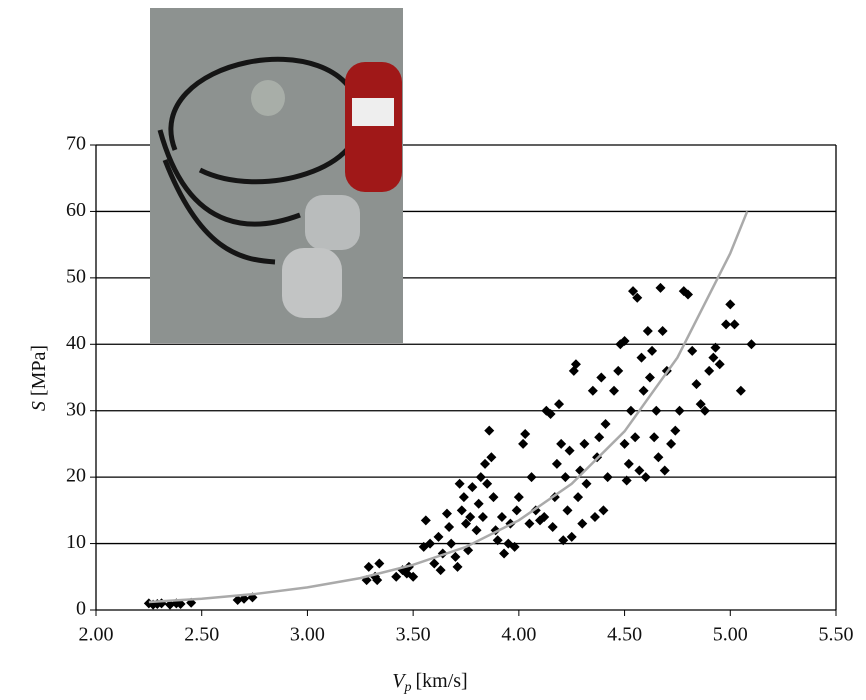 The height and width of the screenshot is (700, 866). Describe the element at coordinates (39, 406) in the screenshot. I see `y-label-symbol: S` at that location.